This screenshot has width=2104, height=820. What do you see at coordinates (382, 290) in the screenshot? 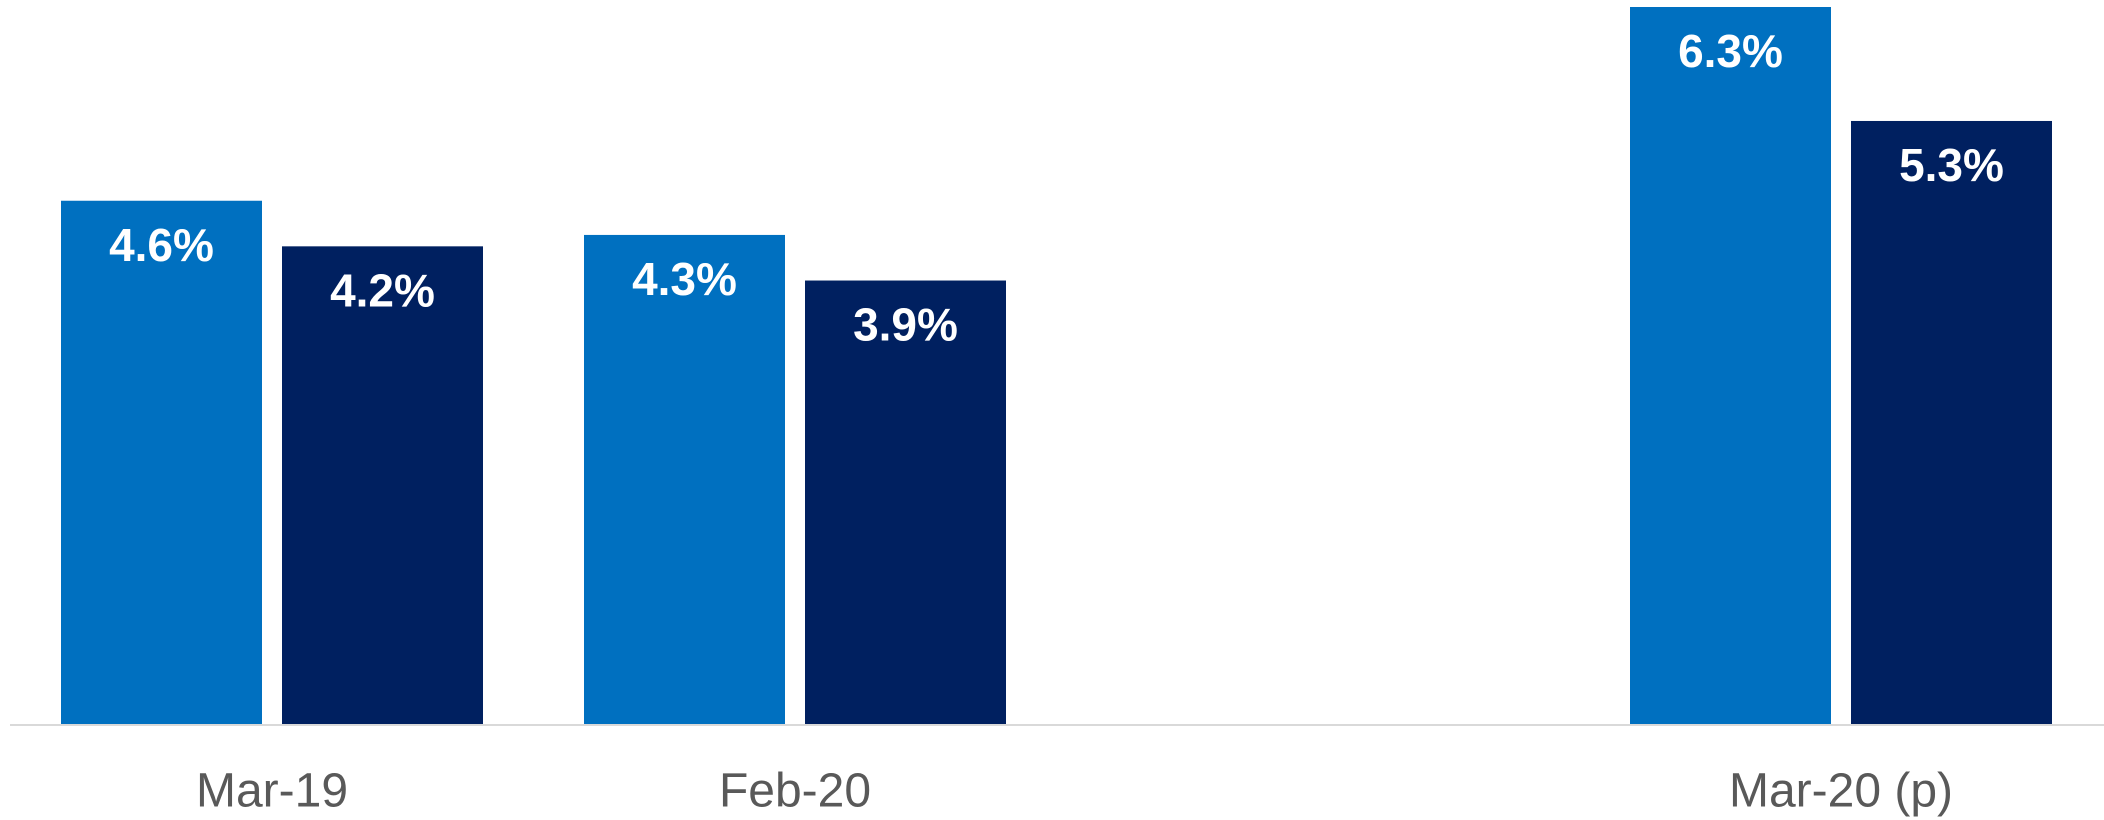
I see `data-label: 4.2%` at bounding box center [382, 290].